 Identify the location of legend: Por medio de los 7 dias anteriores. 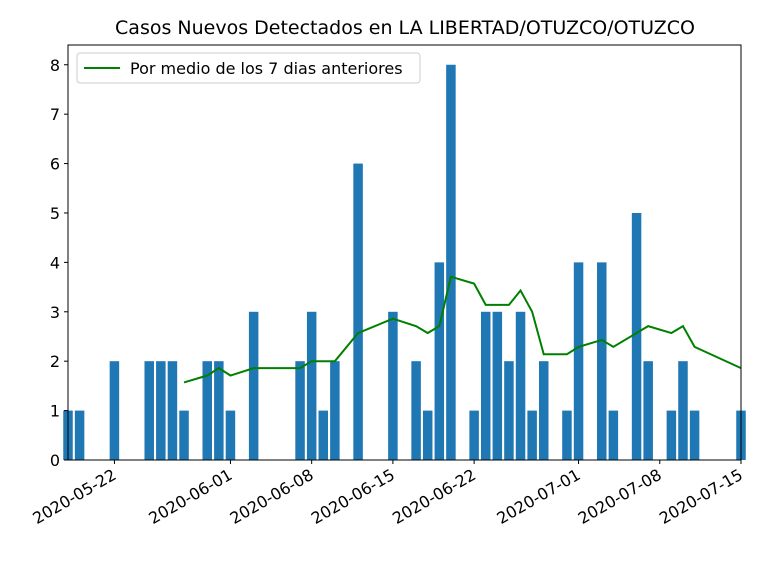
(248, 68).